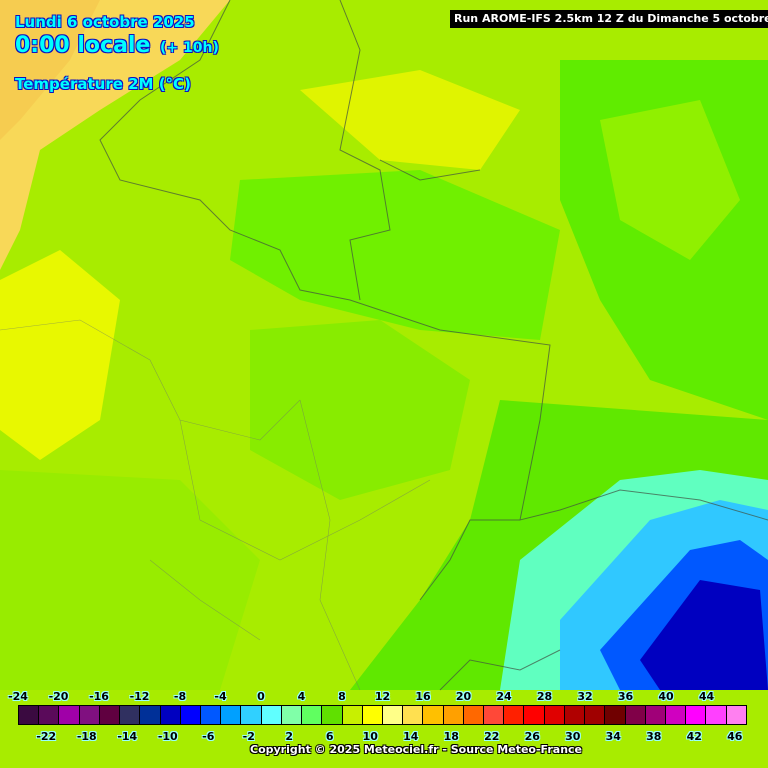  What do you see at coordinates (103, 84) in the screenshot?
I see `parameter-title: Température 2M (°C)` at bounding box center [103, 84].